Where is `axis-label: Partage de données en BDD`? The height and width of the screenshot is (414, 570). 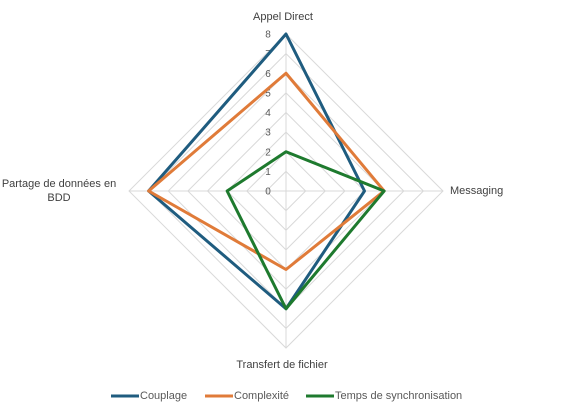 axis-label: Partage de données en BDD is located at coordinates (59, 191).